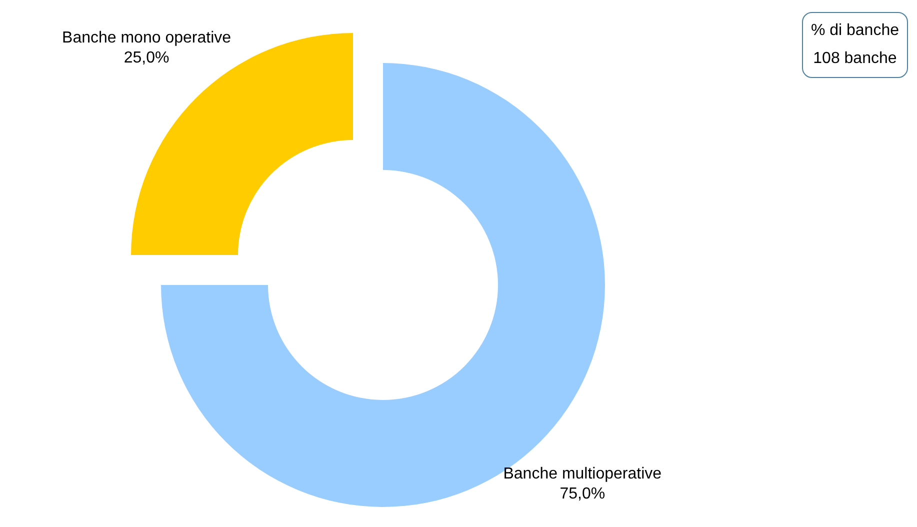 The height and width of the screenshot is (527, 917). What do you see at coordinates (854, 31) in the screenshot?
I see `text: % di banche` at bounding box center [854, 31].